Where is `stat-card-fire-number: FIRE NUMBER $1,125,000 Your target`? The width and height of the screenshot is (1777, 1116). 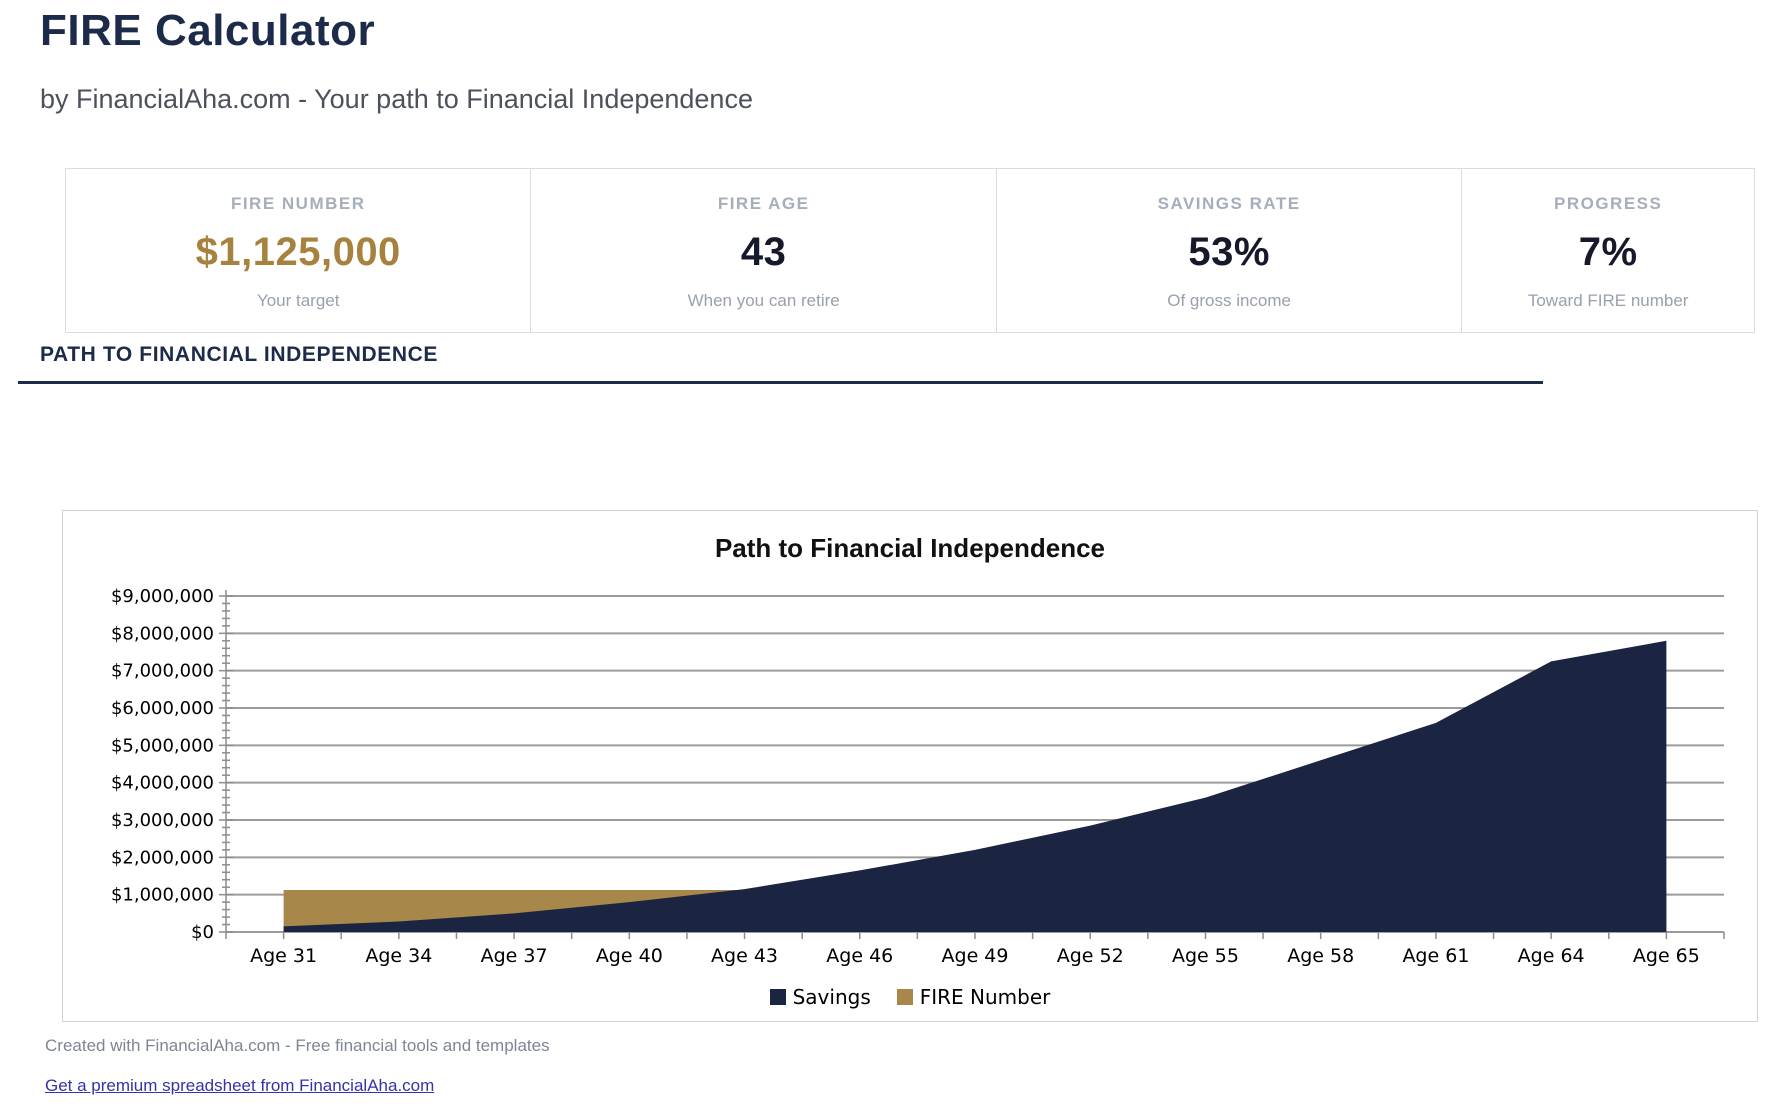 stat-card-fire-number: FIRE NUMBER $1,125,000 Your target is located at coordinates (299, 250).